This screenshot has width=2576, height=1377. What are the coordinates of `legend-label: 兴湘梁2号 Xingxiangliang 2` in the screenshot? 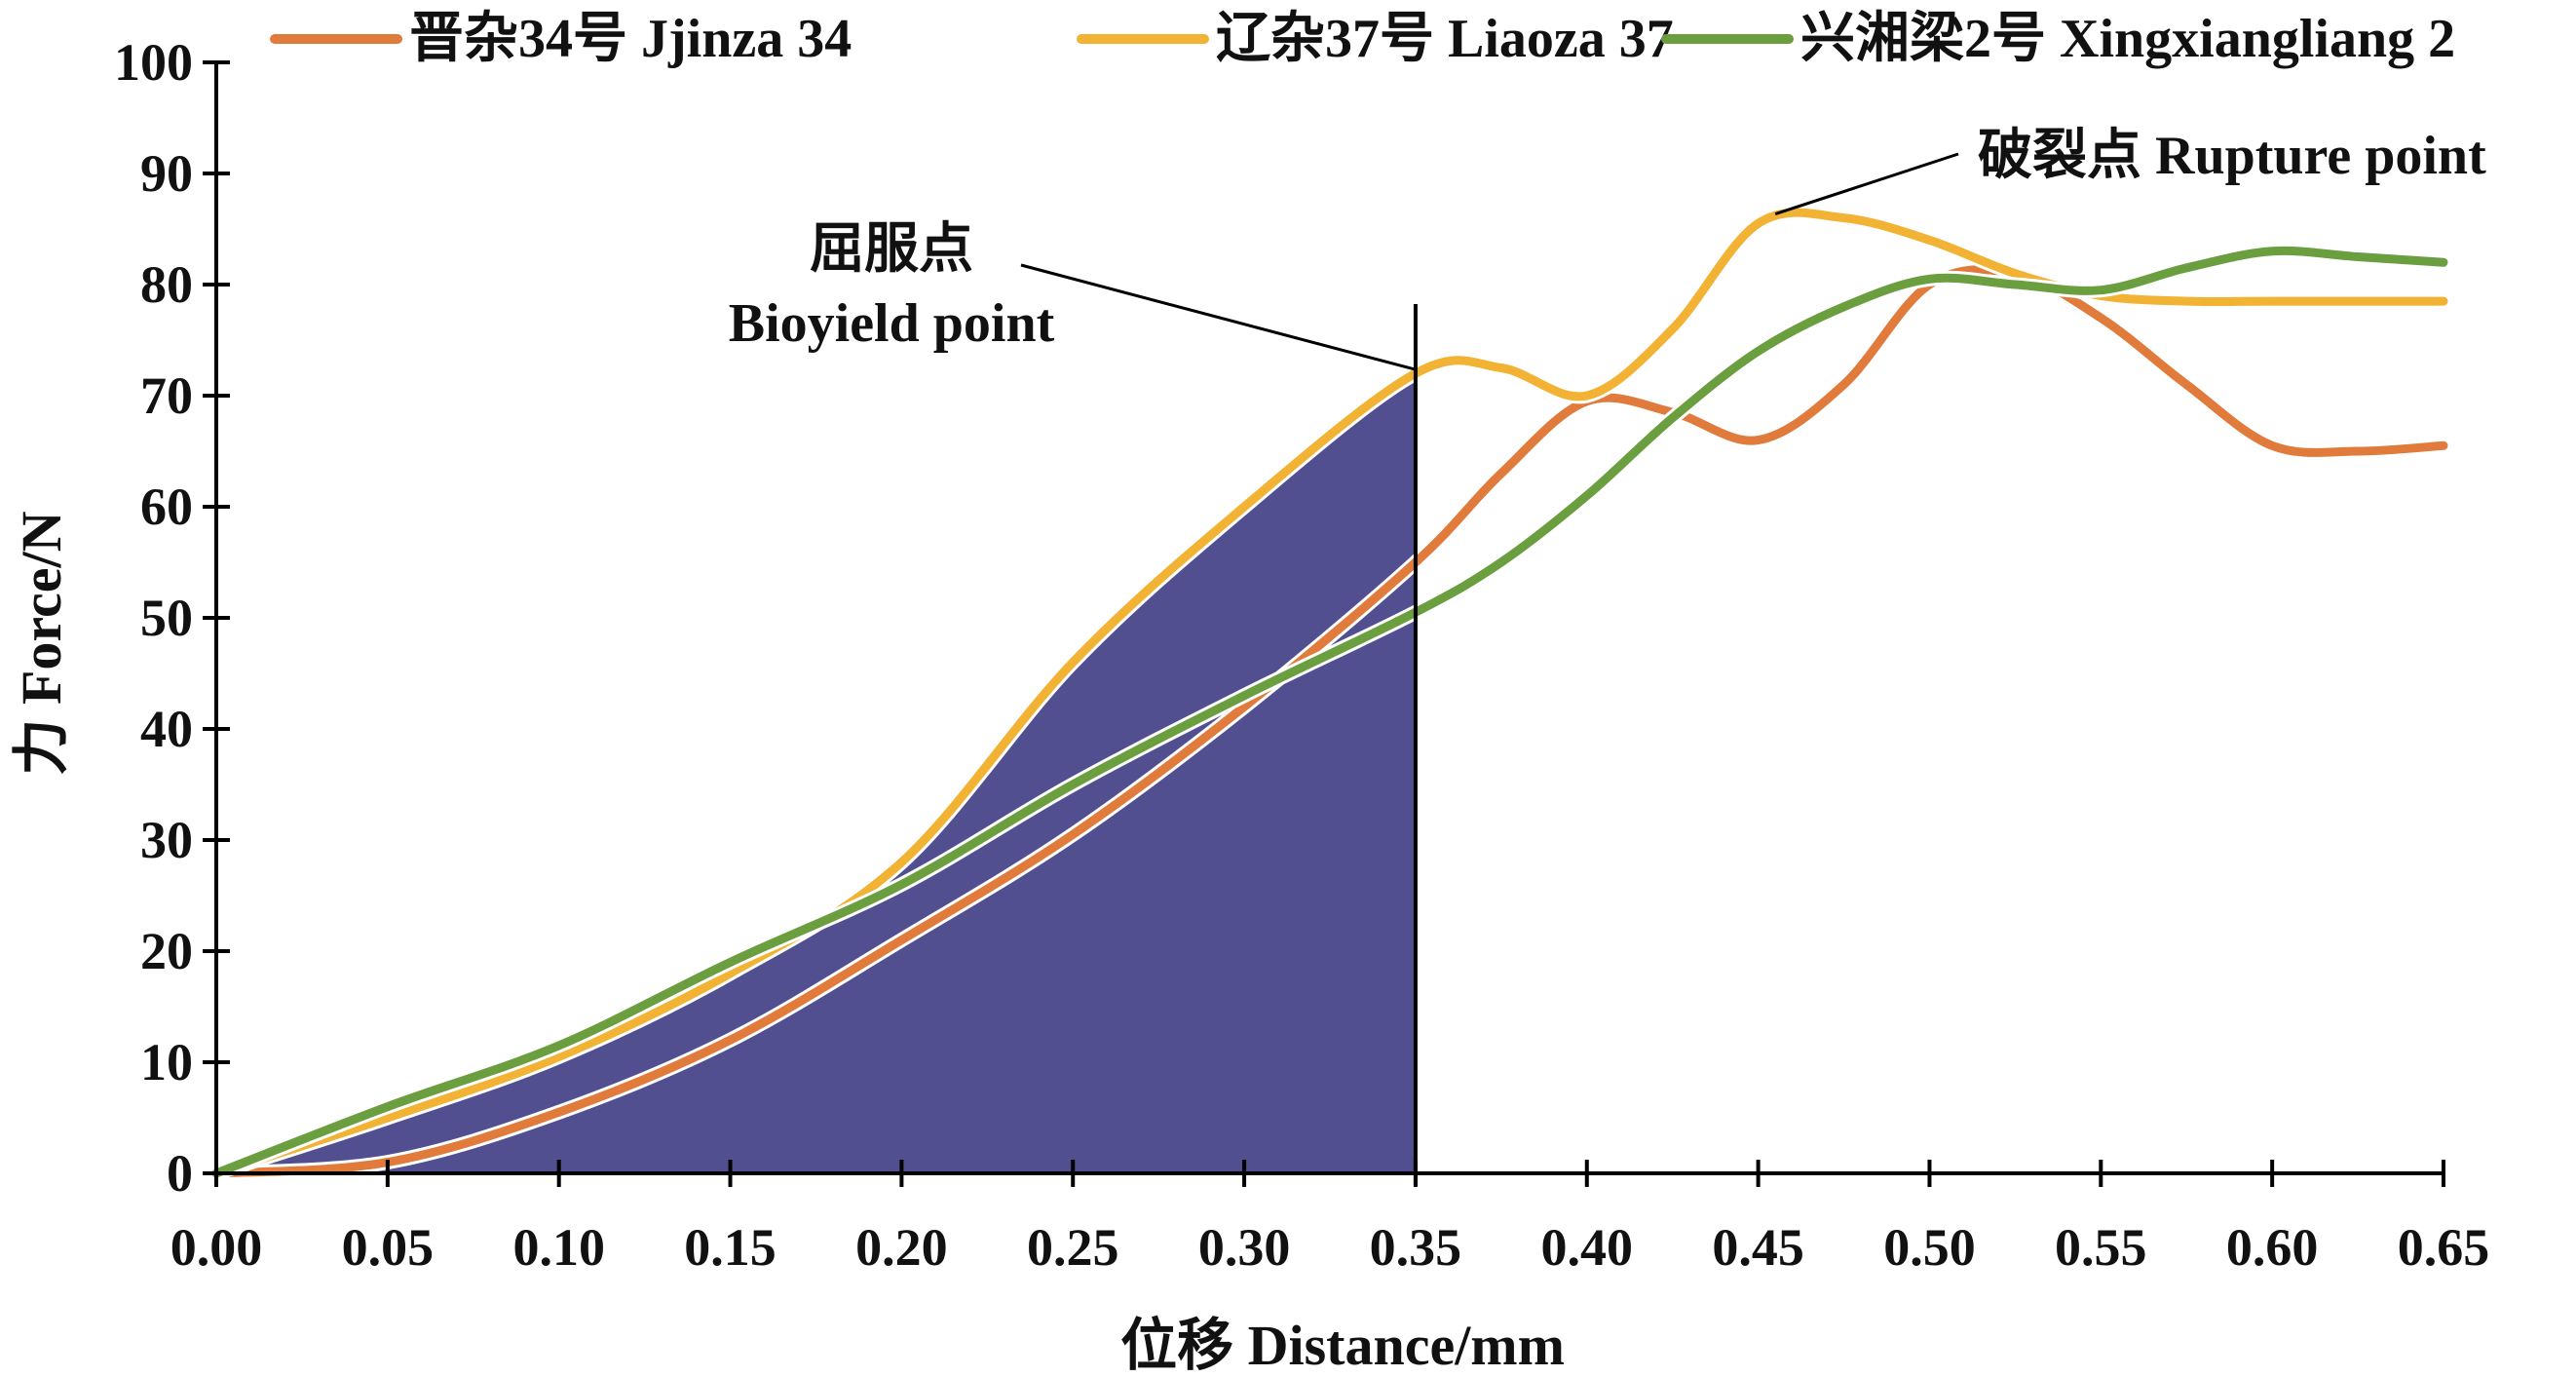 It's located at (2127, 39).